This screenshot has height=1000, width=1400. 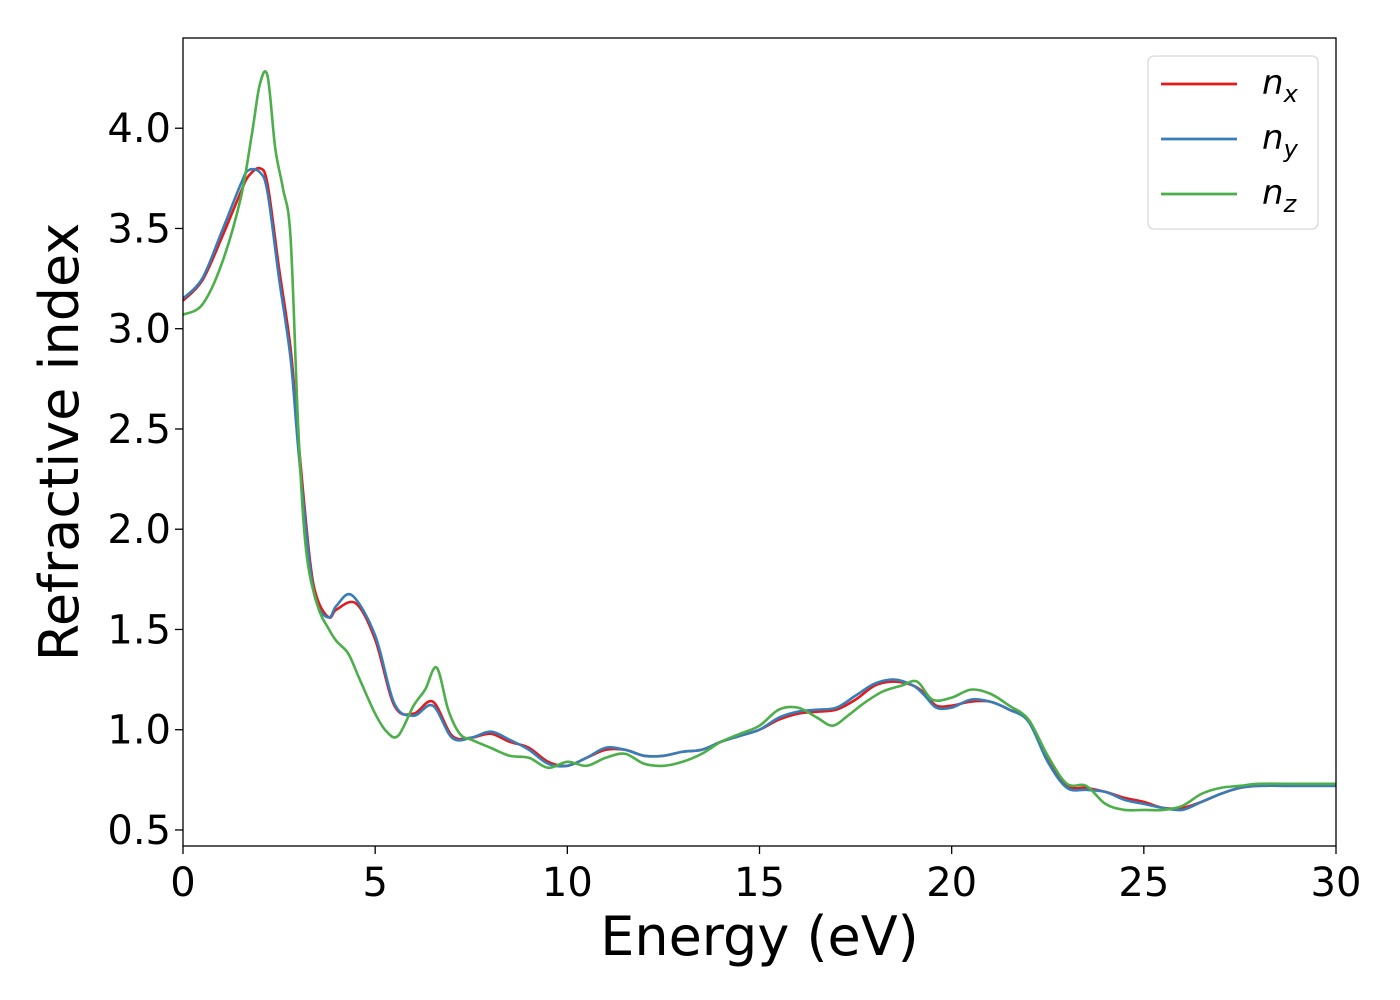 What do you see at coordinates (182, 883) in the screenshot?
I see `x-tick-label: 0` at bounding box center [182, 883].